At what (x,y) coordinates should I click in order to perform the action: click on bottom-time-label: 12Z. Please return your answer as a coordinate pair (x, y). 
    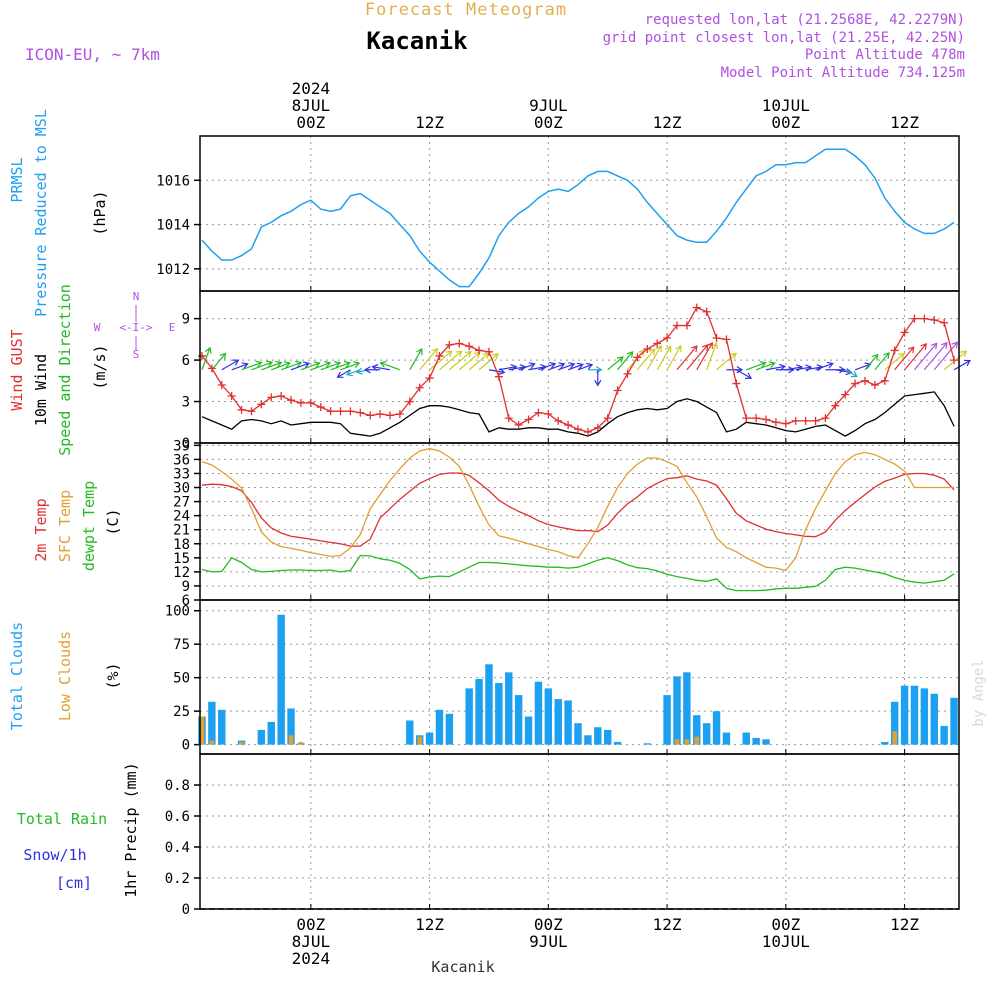
    Looking at the image, I should click on (429, 924).